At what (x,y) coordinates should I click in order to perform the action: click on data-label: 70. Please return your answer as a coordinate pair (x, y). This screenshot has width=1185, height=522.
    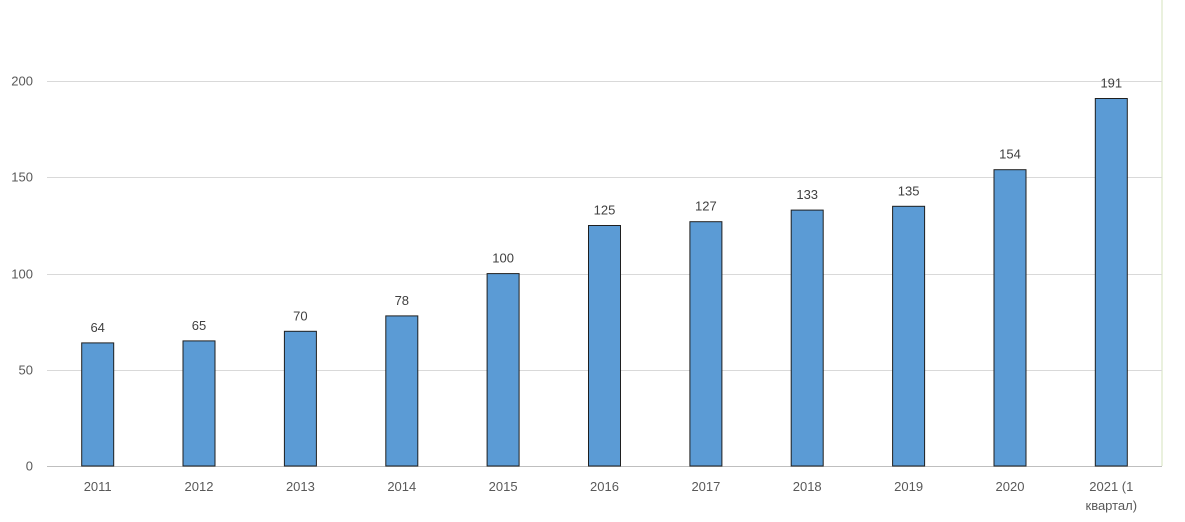
    Looking at the image, I should click on (300, 315).